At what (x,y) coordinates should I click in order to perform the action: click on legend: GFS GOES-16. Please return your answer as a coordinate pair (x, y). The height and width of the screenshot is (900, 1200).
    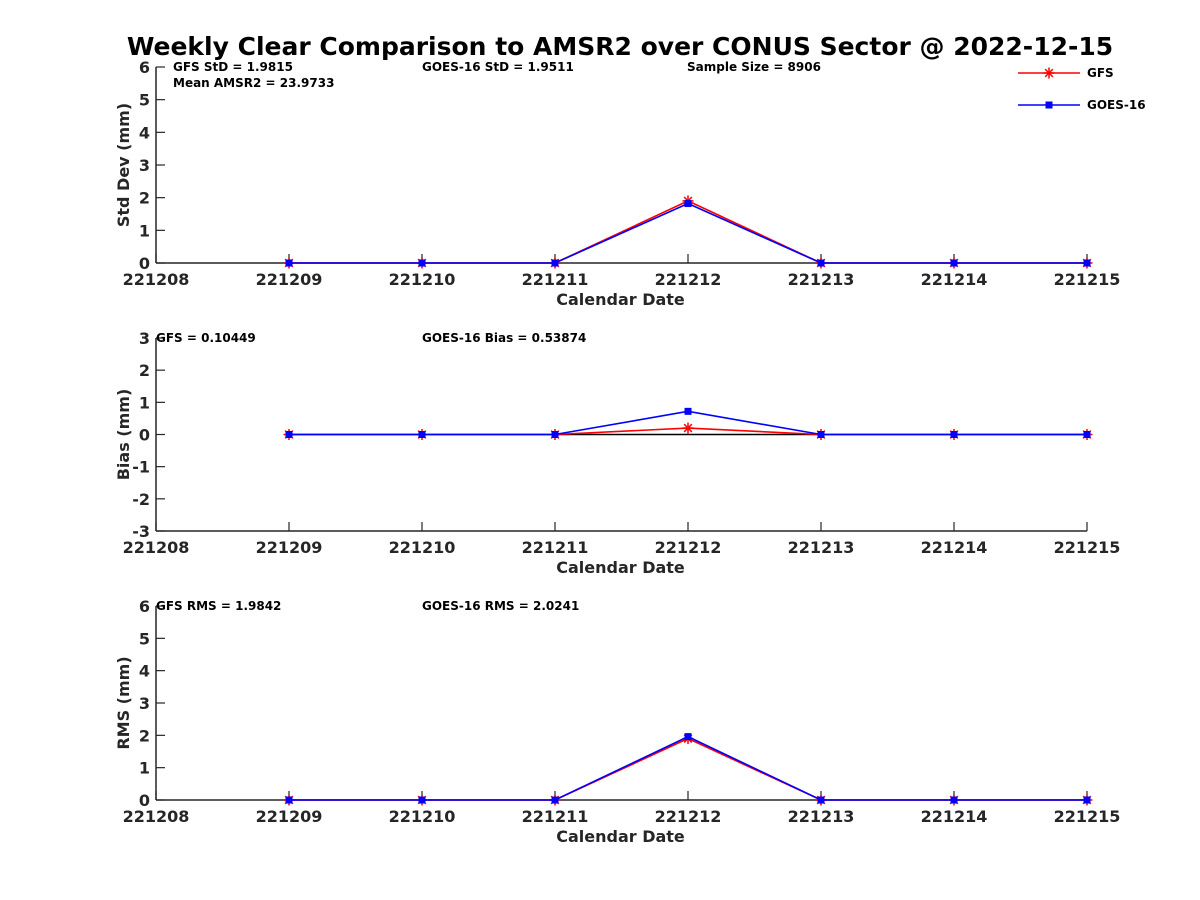
    Looking at the image, I should click on (1082, 89).